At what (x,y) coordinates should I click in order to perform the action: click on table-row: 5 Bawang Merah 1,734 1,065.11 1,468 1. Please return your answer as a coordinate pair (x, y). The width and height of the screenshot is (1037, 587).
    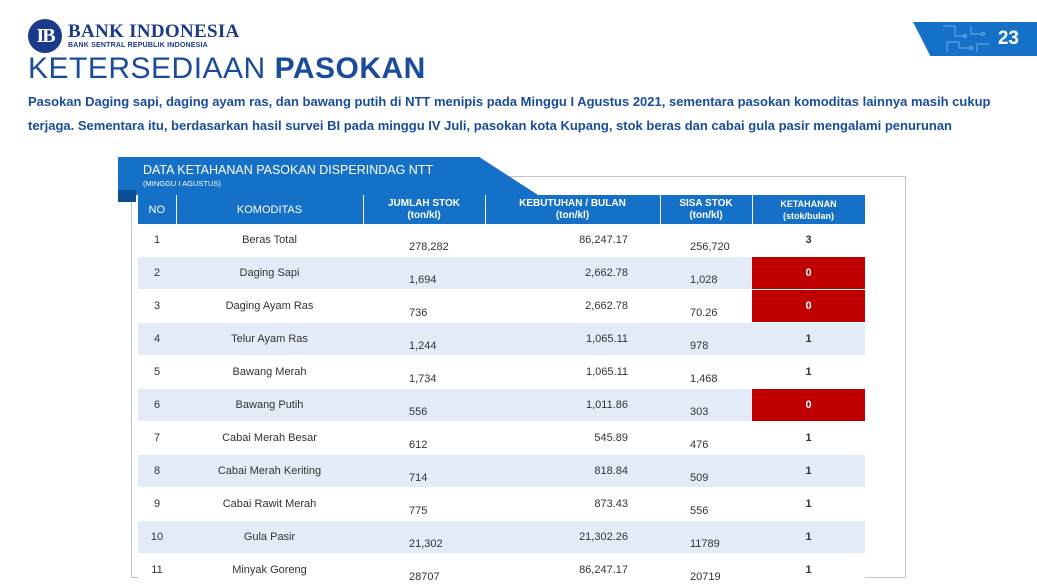
    Looking at the image, I should click on (501, 372).